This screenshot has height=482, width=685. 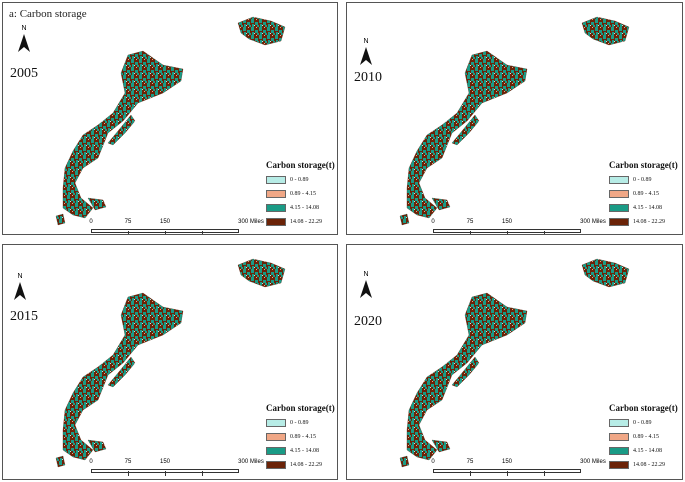 I want to click on year-label: 2010, so click(x=368, y=77).